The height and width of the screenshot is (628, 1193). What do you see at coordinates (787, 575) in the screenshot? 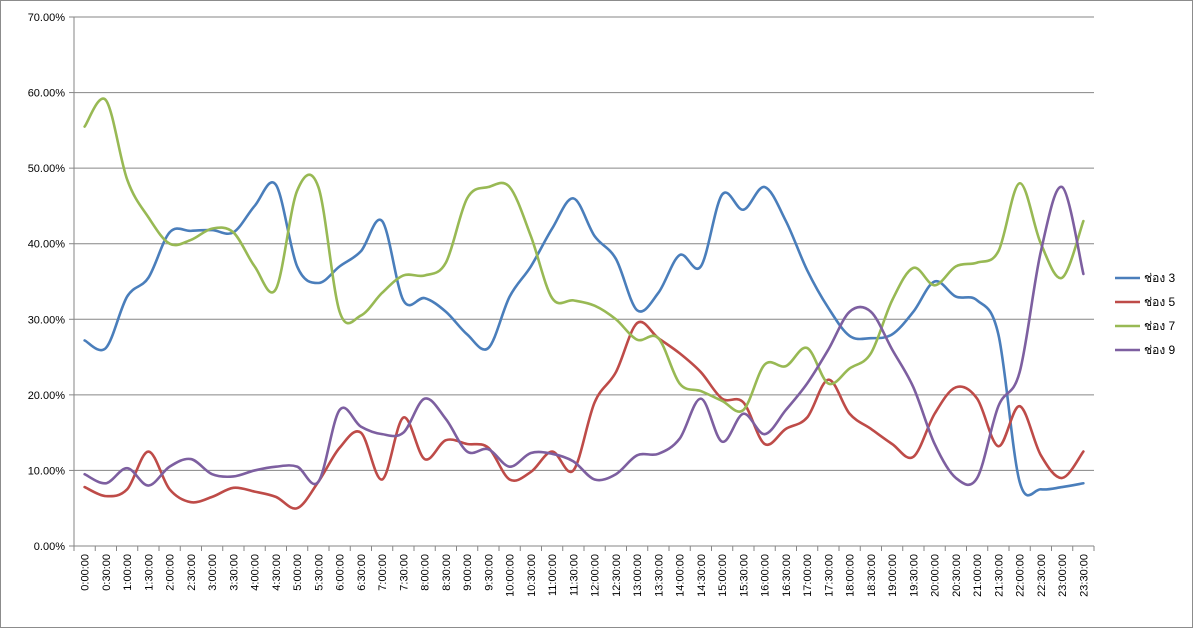
I see `x-tick-label-33: 16:30:00` at bounding box center [787, 575].